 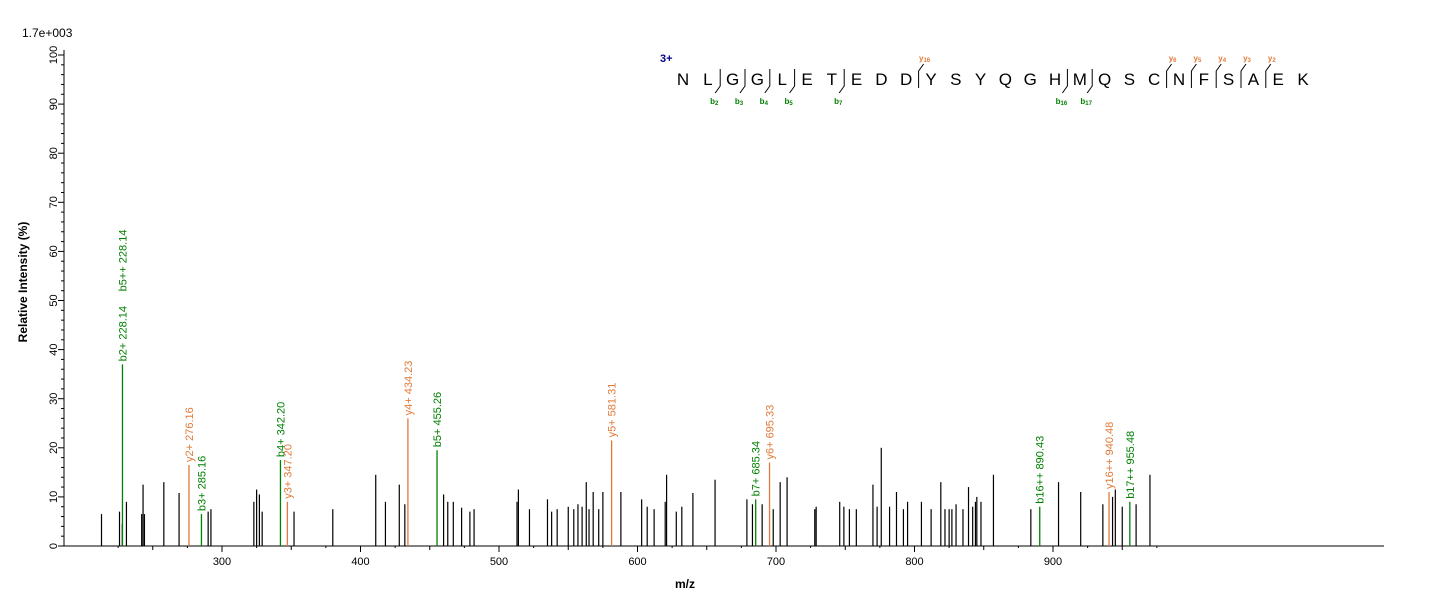 I want to click on y-ion-marker: y16, so click(x=925, y=59).